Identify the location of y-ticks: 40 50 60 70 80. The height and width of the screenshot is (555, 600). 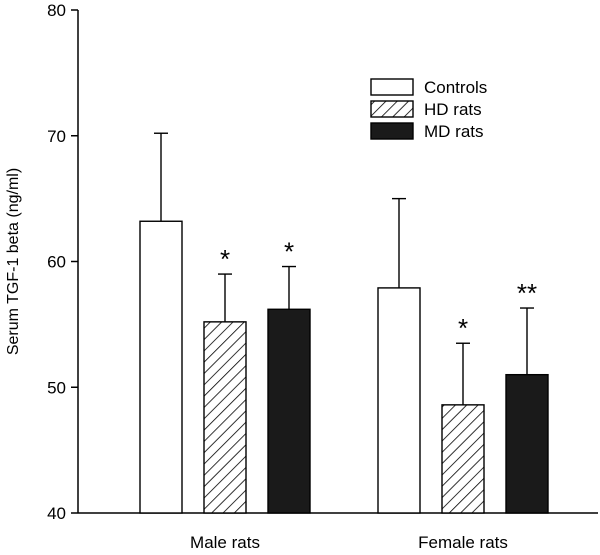
(62, 262).